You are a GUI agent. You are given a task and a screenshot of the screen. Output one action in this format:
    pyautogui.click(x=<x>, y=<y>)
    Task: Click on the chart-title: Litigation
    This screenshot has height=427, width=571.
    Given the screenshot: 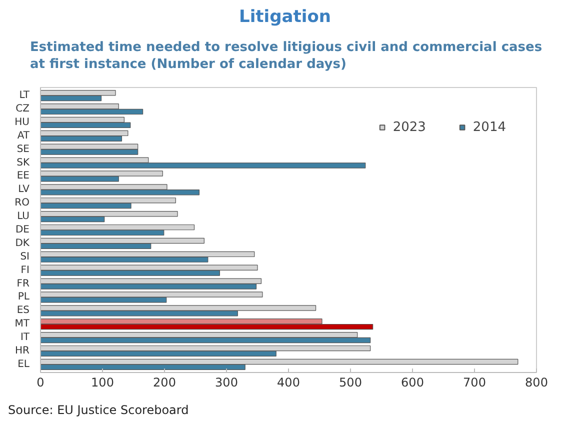 What is the action you would take?
    pyautogui.click(x=285, y=17)
    